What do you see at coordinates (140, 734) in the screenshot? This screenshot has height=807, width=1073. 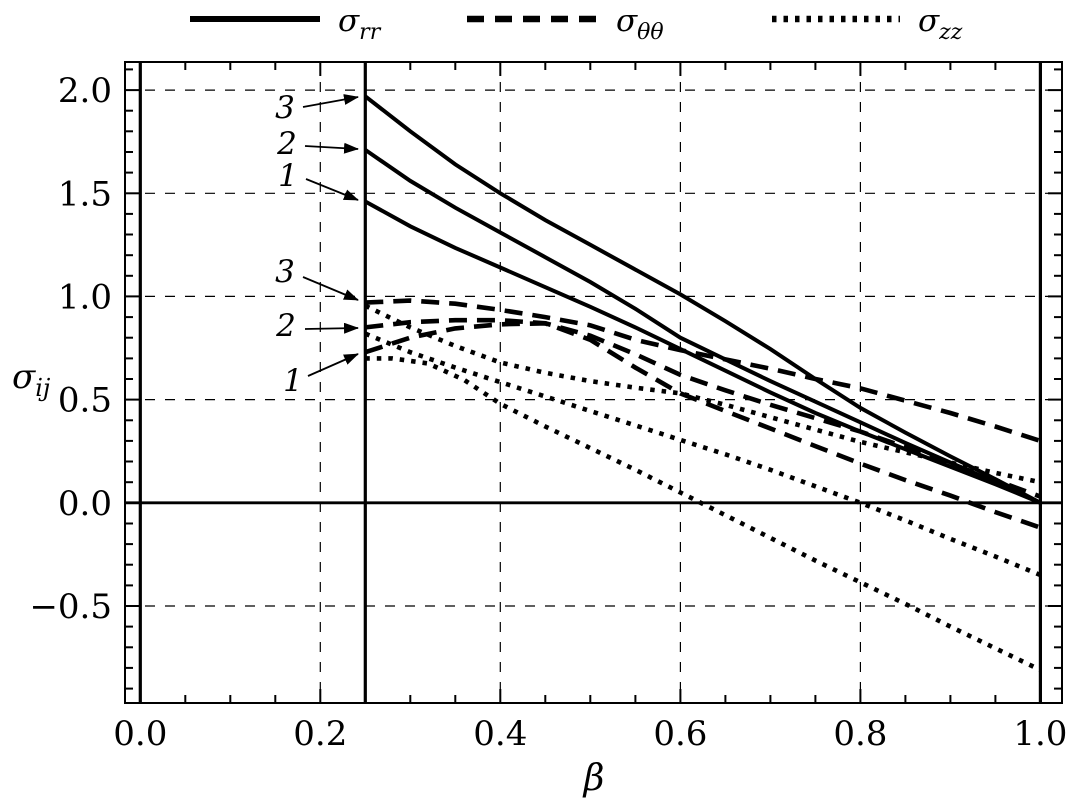 I see `x-tick-label-0.0: 0.0` at bounding box center [140, 734].